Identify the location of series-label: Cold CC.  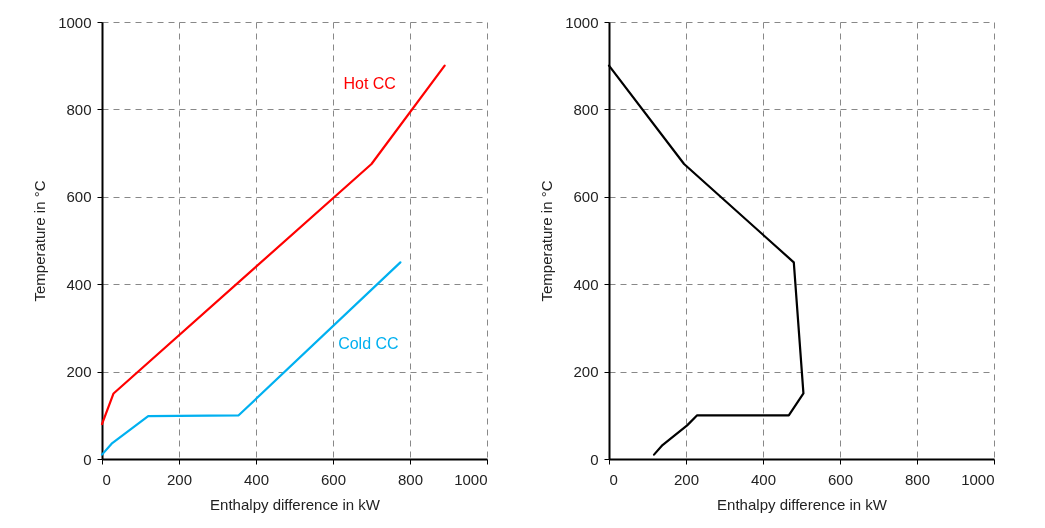
(368, 344).